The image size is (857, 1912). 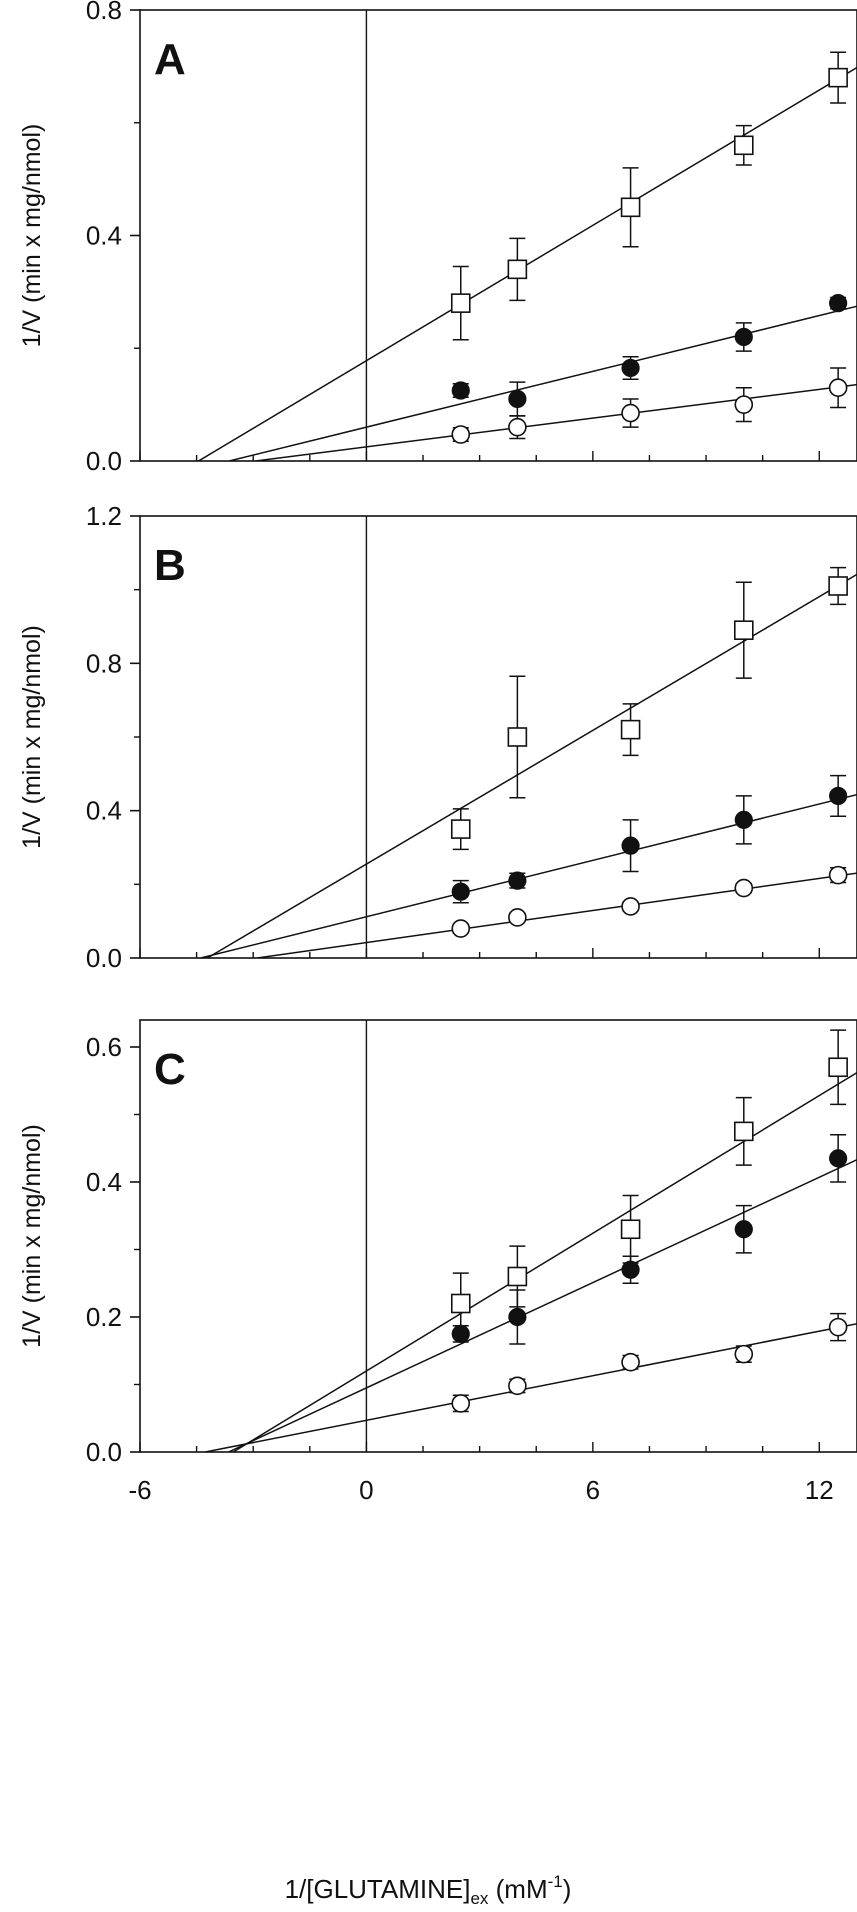 What do you see at coordinates (104, 236) in the screenshot?
I see `y-tick-label-a-1: 0.4` at bounding box center [104, 236].